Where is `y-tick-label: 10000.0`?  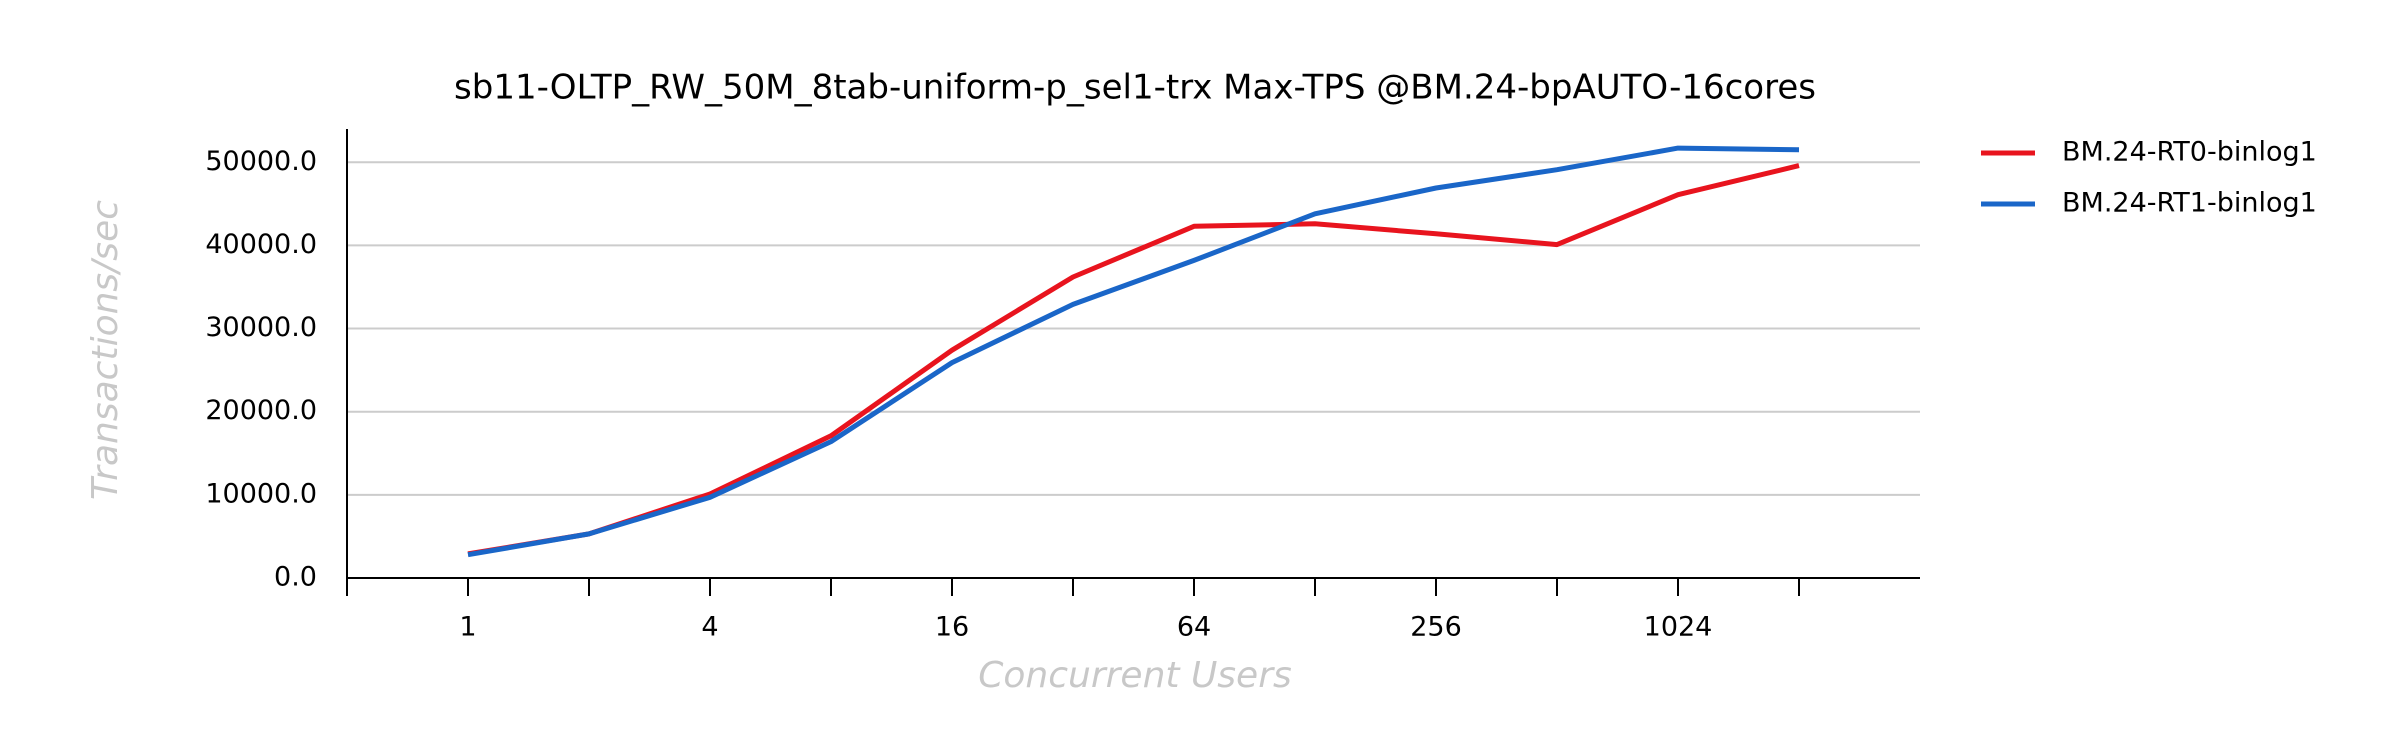
y-tick-label: 10000.0 is located at coordinates (261, 493).